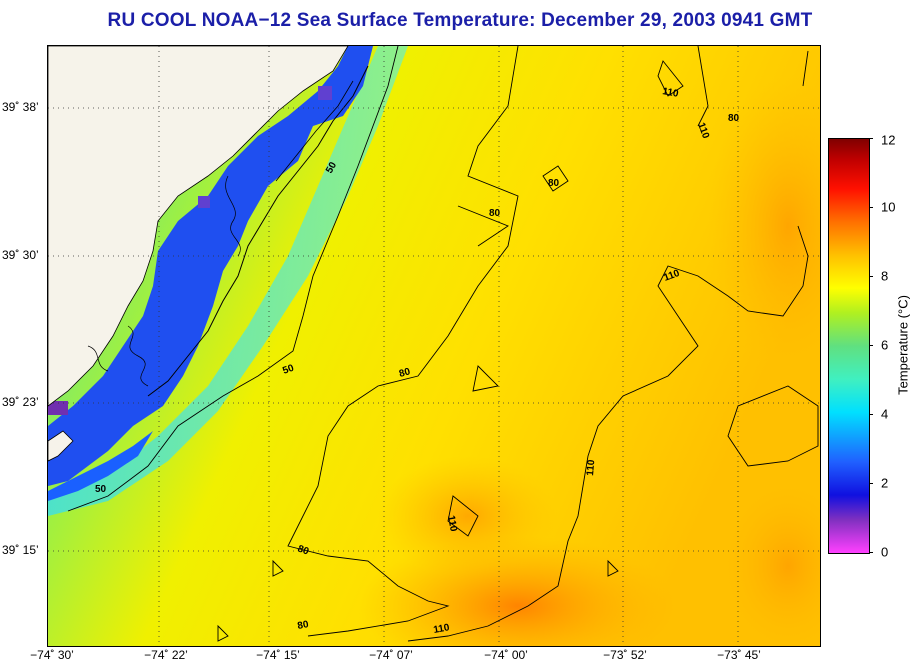 The height and width of the screenshot is (664, 920). Describe the element at coordinates (888, 207) in the screenshot. I see `colorbar-tick-label: 10` at that location.